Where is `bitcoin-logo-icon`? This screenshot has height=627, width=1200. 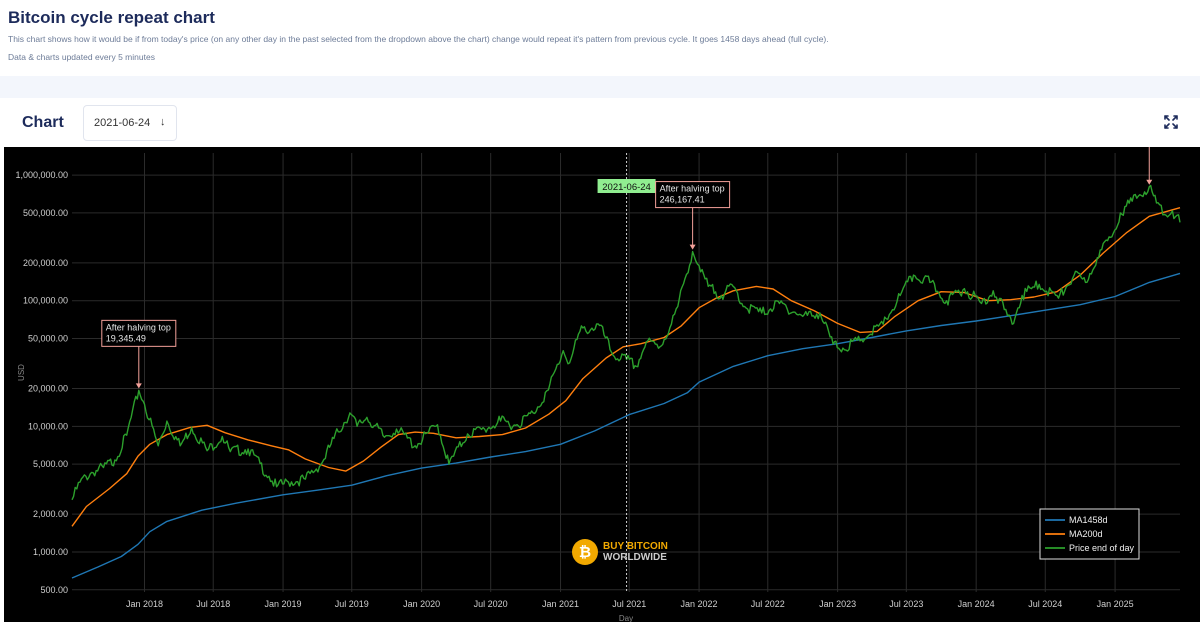
bitcoin-logo-icon is located at coordinates (585, 552).